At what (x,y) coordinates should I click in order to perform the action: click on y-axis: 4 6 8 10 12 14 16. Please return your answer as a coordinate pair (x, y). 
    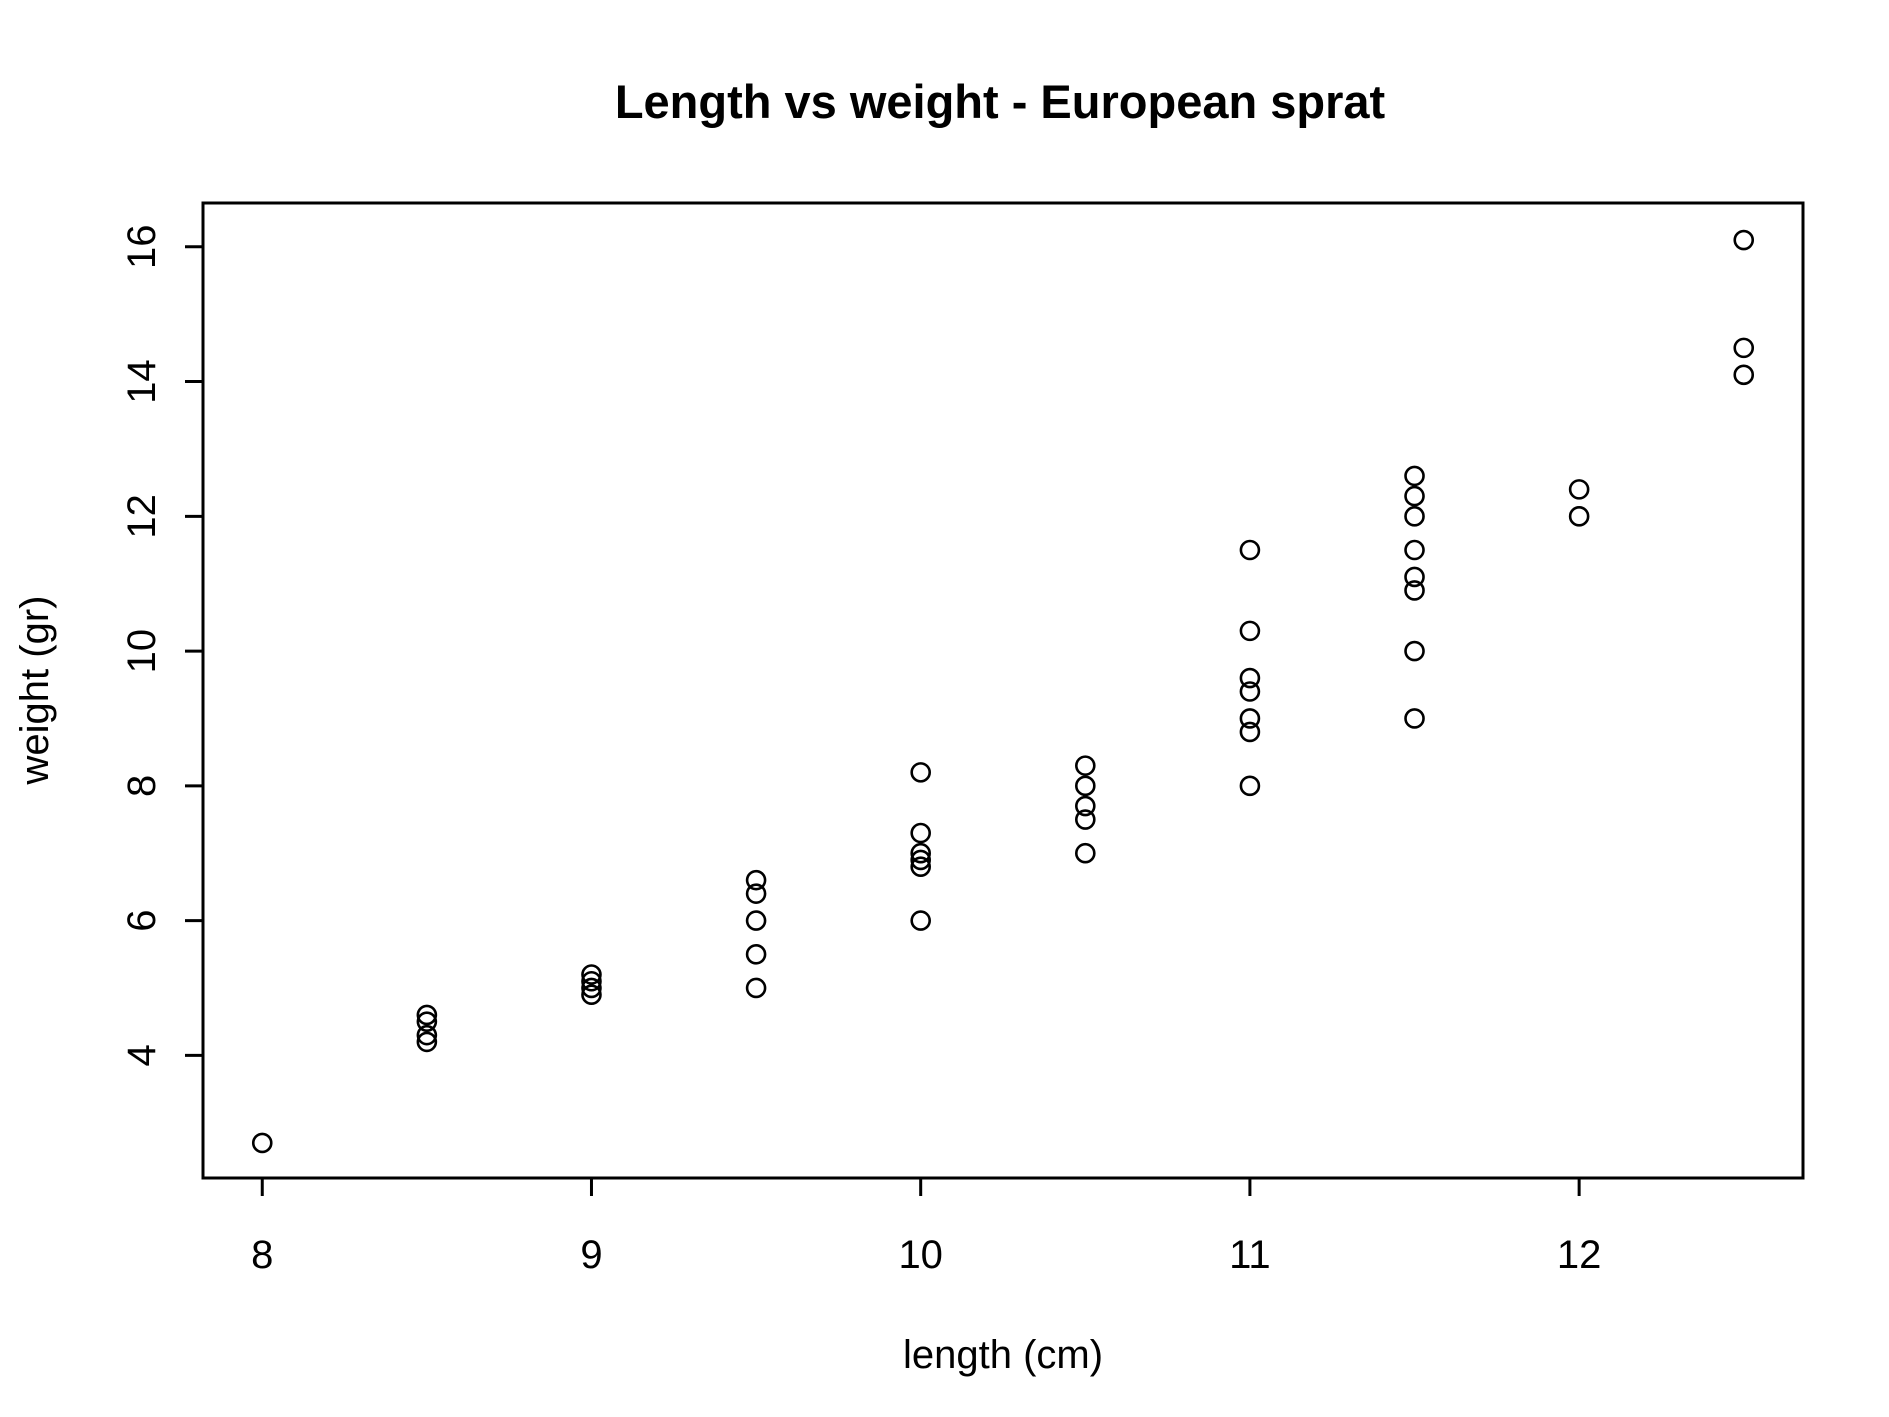
    Looking at the image, I should click on (162, 645).